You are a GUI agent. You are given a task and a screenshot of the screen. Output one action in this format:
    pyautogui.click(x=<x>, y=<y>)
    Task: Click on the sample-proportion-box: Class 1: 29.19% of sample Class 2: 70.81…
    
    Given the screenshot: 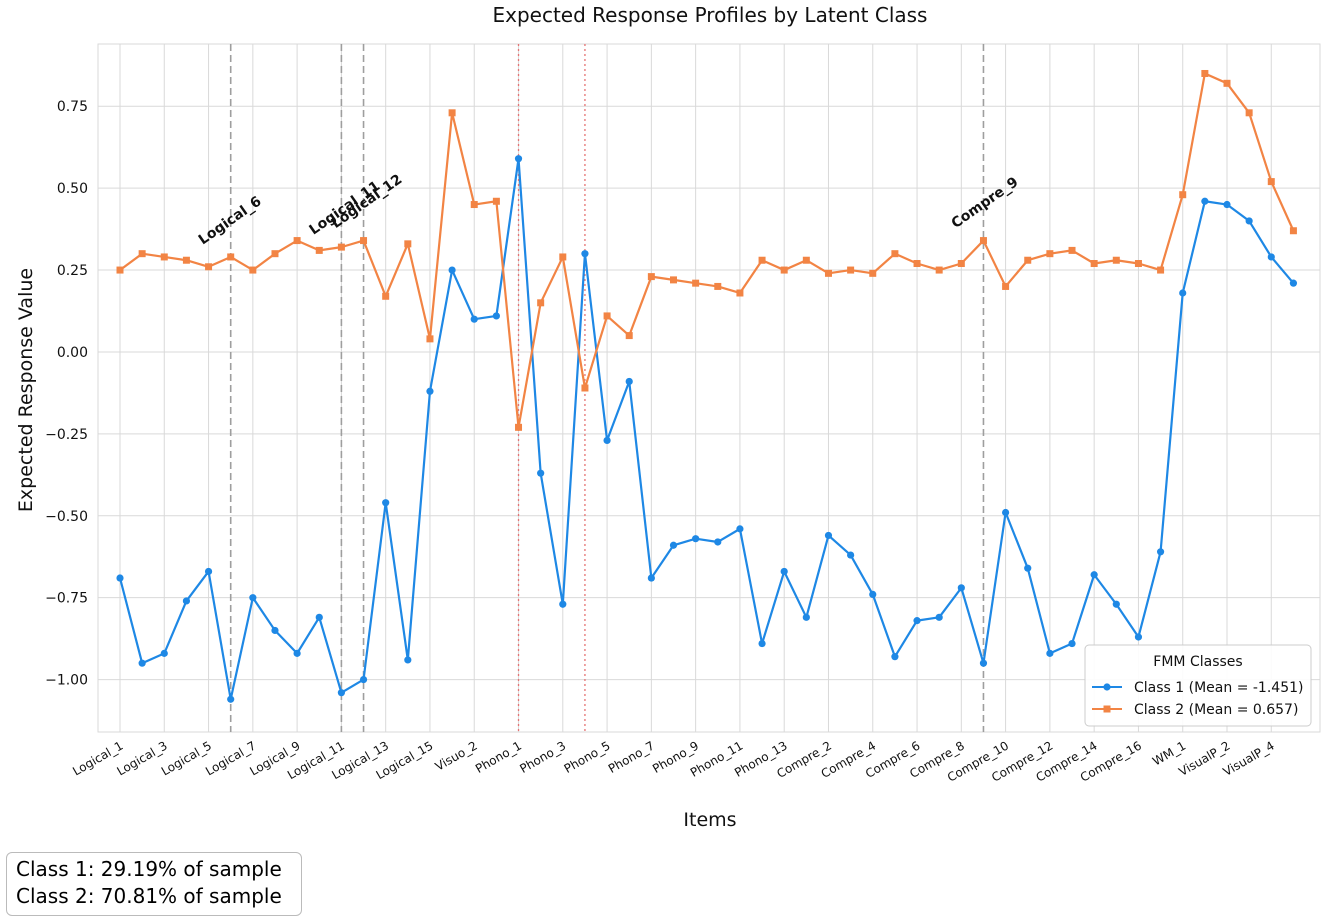 What is the action you would take?
    pyautogui.click(x=154, y=884)
    